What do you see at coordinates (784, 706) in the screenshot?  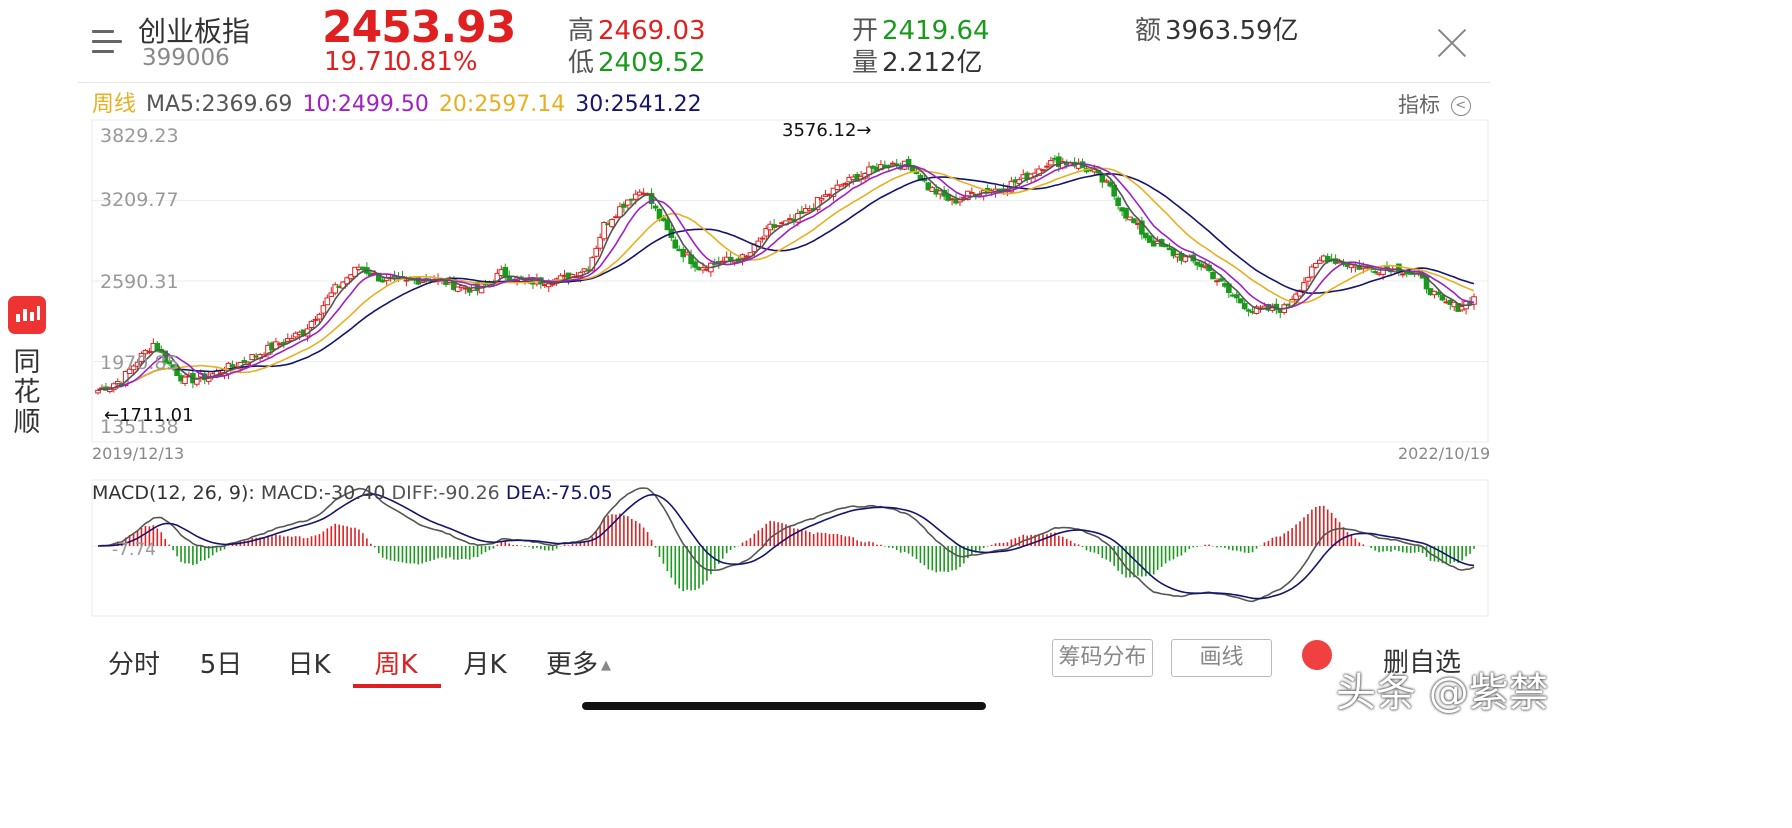 I see `home-indicator` at bounding box center [784, 706].